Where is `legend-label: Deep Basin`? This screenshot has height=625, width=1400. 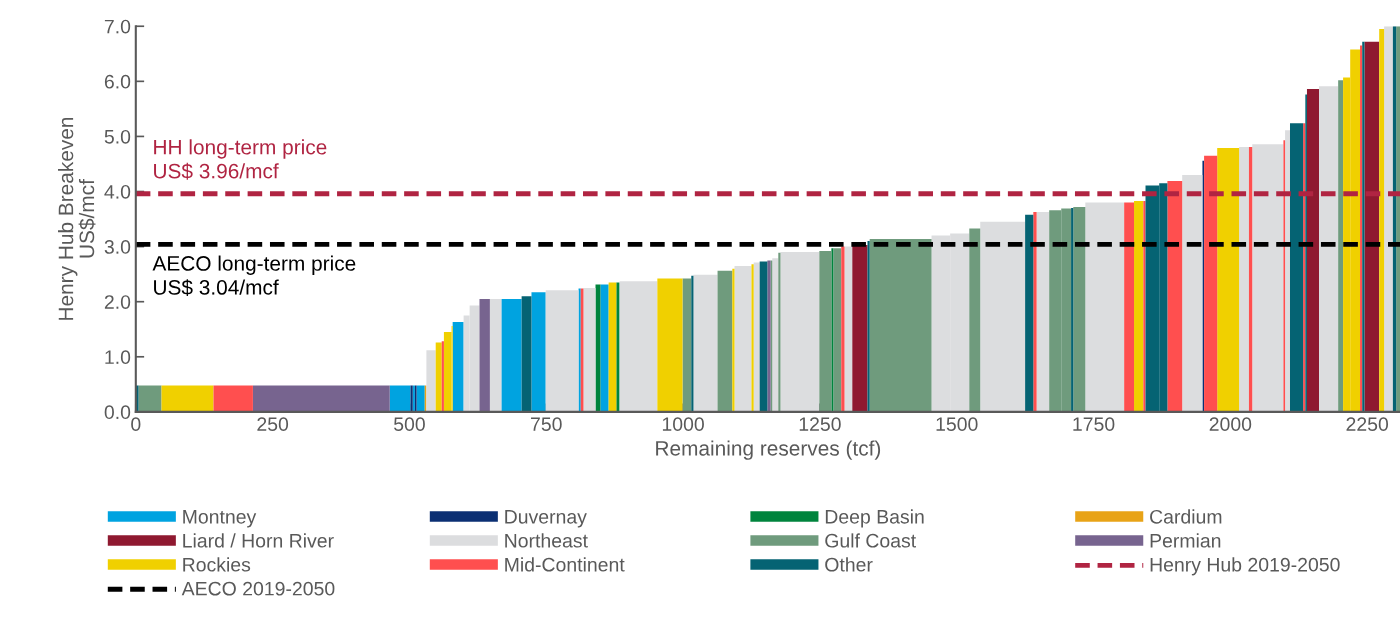 legend-label: Deep Basin is located at coordinates (874, 518).